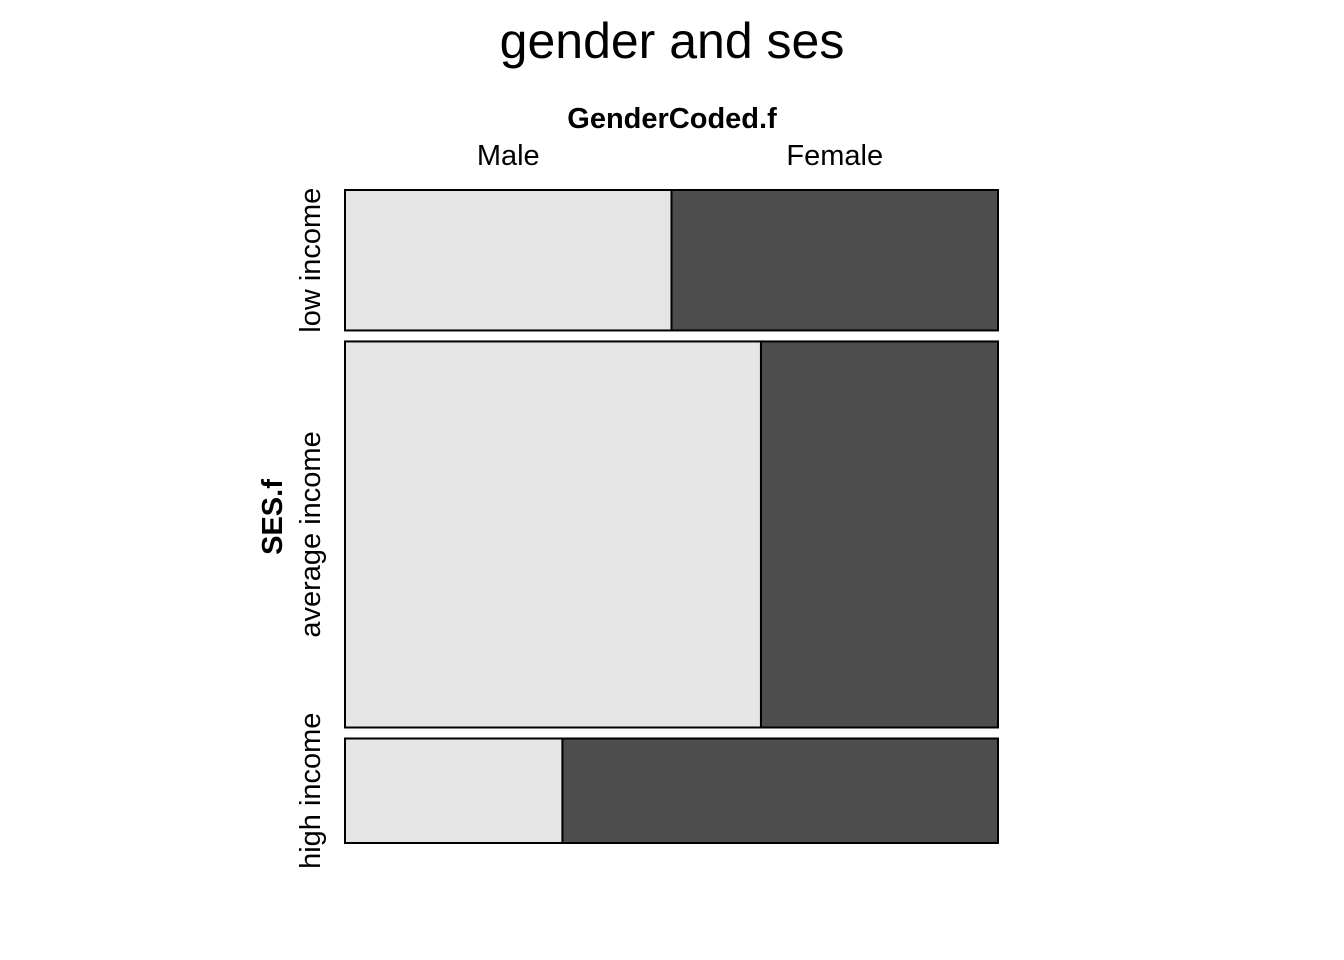 The height and width of the screenshot is (960, 1344). What do you see at coordinates (672, 119) in the screenshot?
I see `x-variable-label: GenderCoded.f` at bounding box center [672, 119].